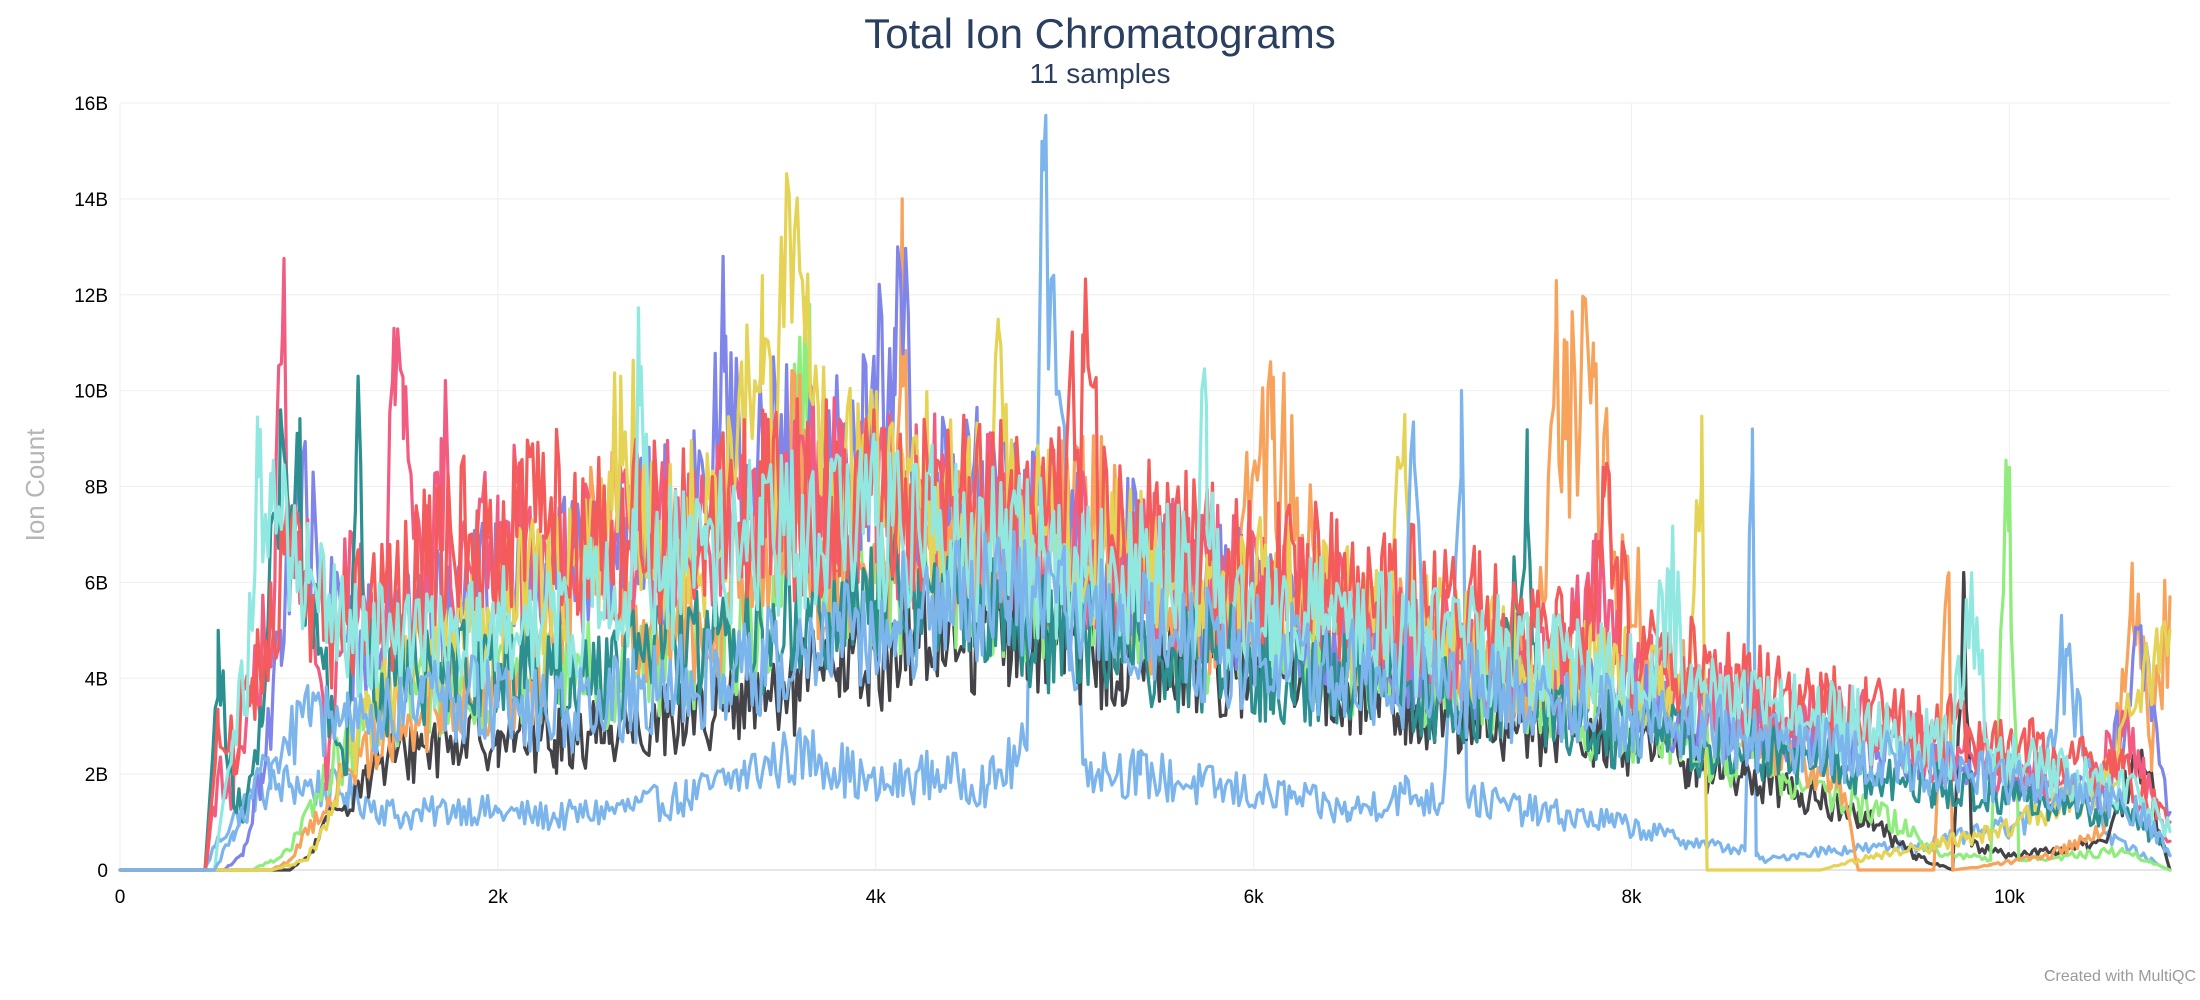  What do you see at coordinates (91, 296) in the screenshot?
I see `y-tick-label: 12B` at bounding box center [91, 296].